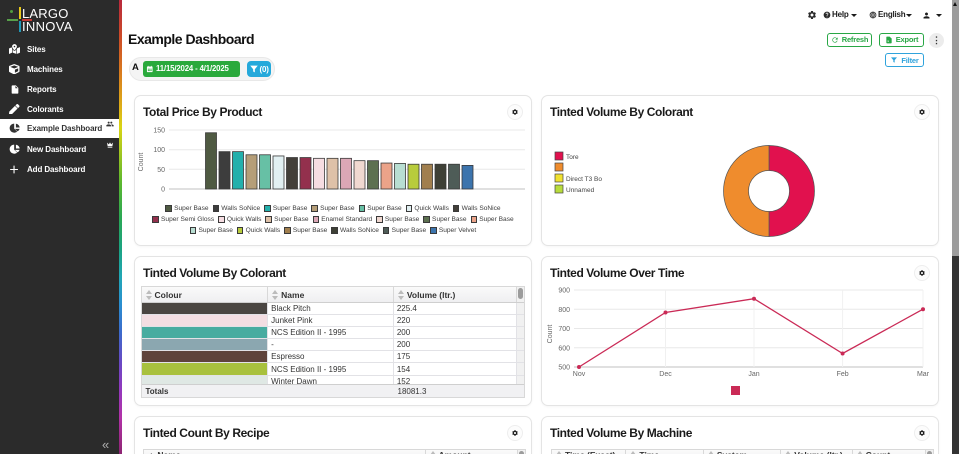 This screenshot has width=959, height=454. Describe the element at coordinates (923, 374) in the screenshot. I see `svg-text: Mar` at that location.